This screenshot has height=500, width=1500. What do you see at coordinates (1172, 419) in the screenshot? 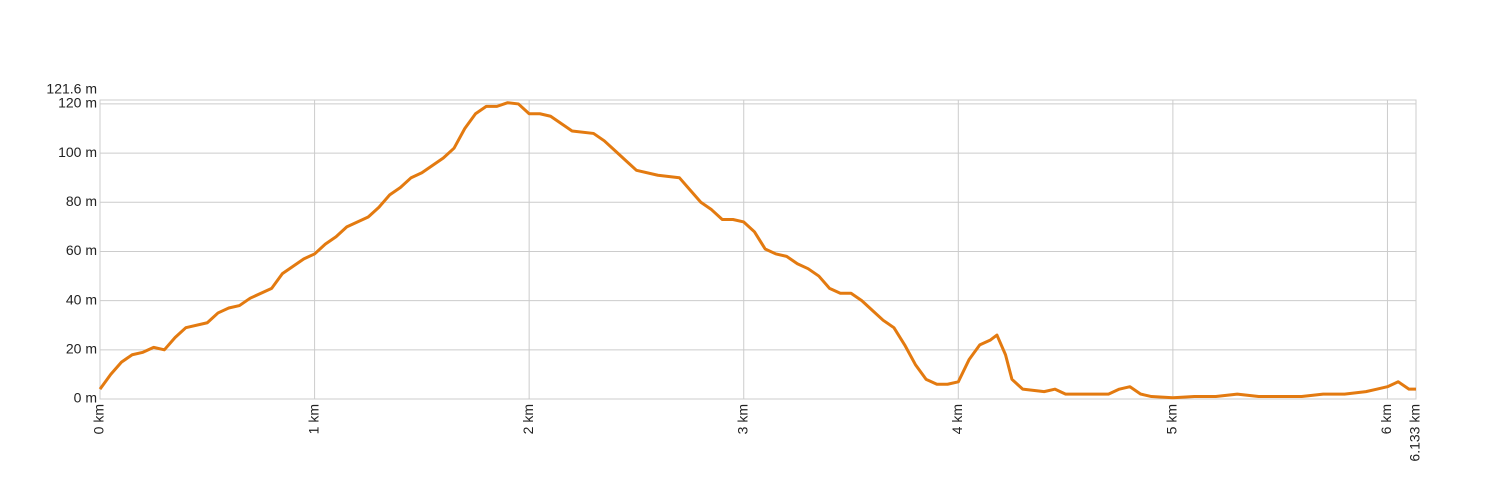
I see `x-tick-label: 5 km` at bounding box center [1172, 419].